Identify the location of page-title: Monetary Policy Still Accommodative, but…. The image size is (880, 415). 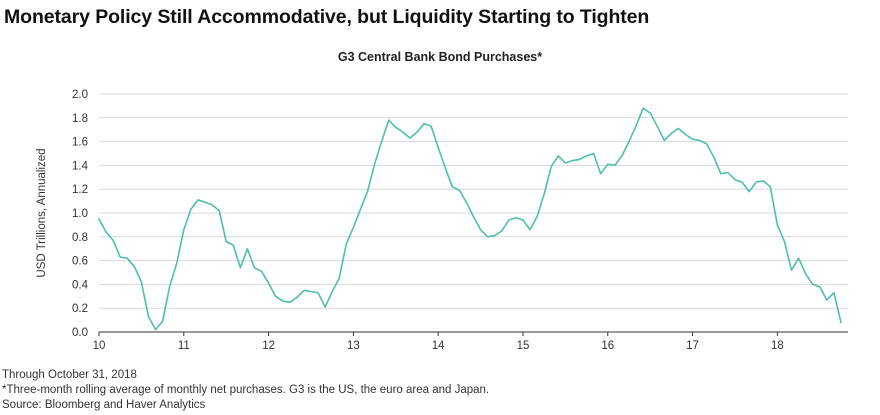
(327, 17).